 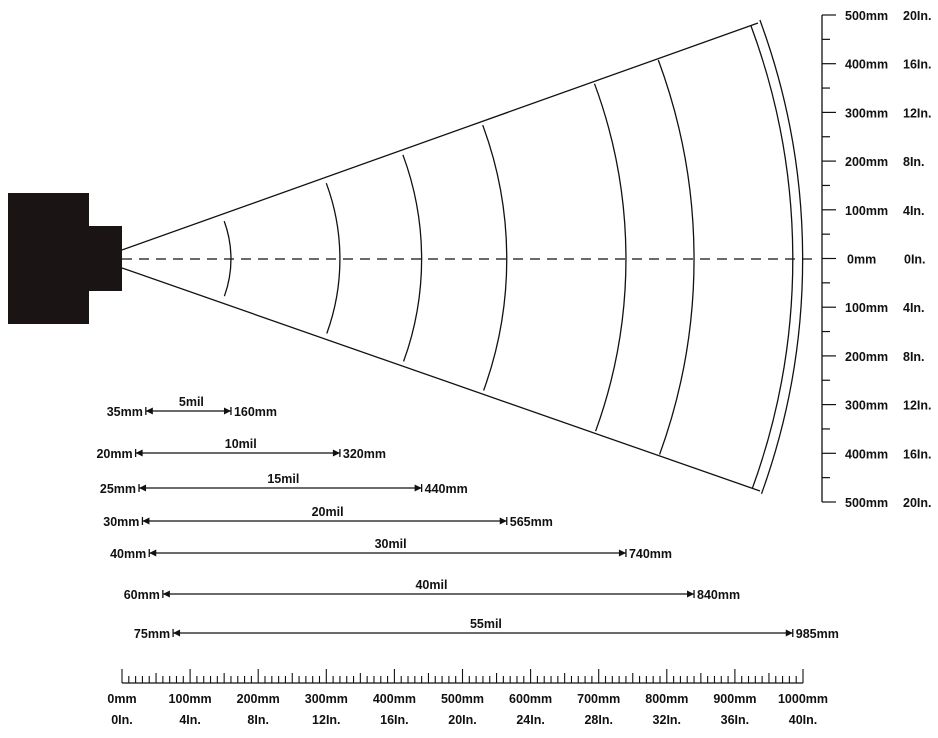 I want to click on ruler-inch-label: 12In., so click(x=326, y=720).